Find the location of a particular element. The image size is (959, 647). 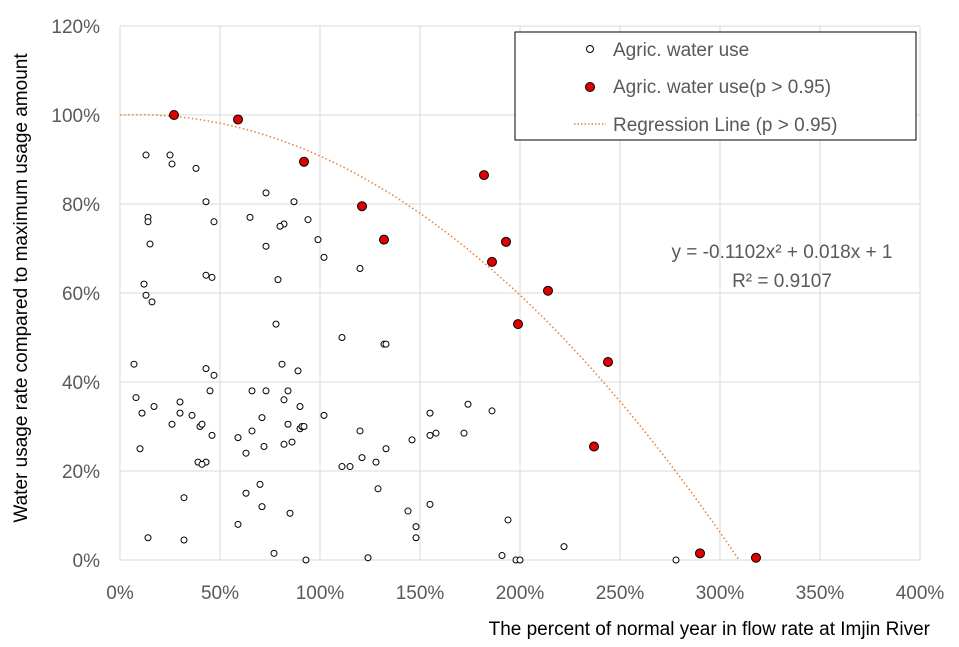

y-tick-label: 100% is located at coordinates (75, 116).